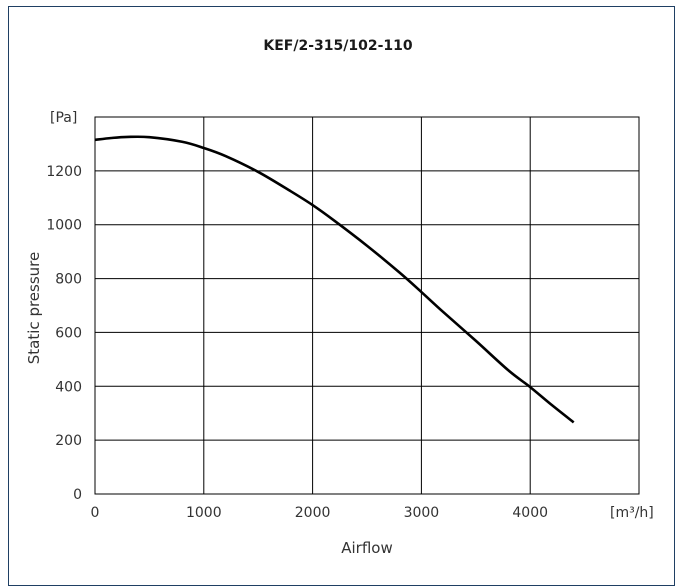  What do you see at coordinates (530, 513) in the screenshot?
I see `x-tick-label: 4000` at bounding box center [530, 513].